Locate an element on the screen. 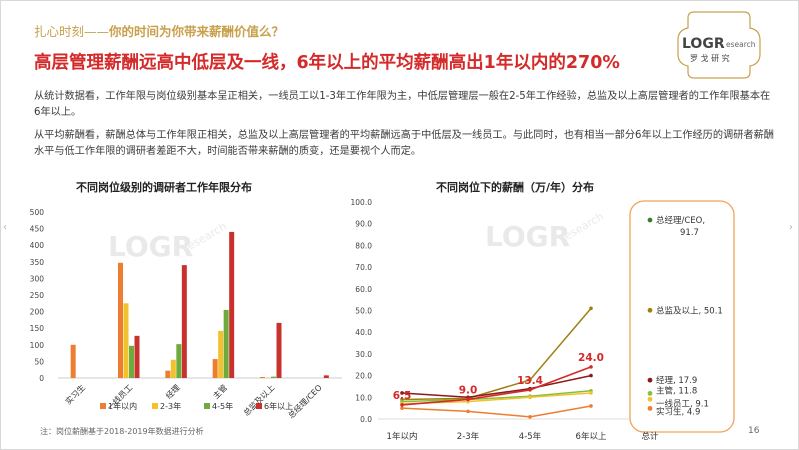 This screenshot has width=799, height=450. right-y-tick-label: 70.0 is located at coordinates (363, 267).